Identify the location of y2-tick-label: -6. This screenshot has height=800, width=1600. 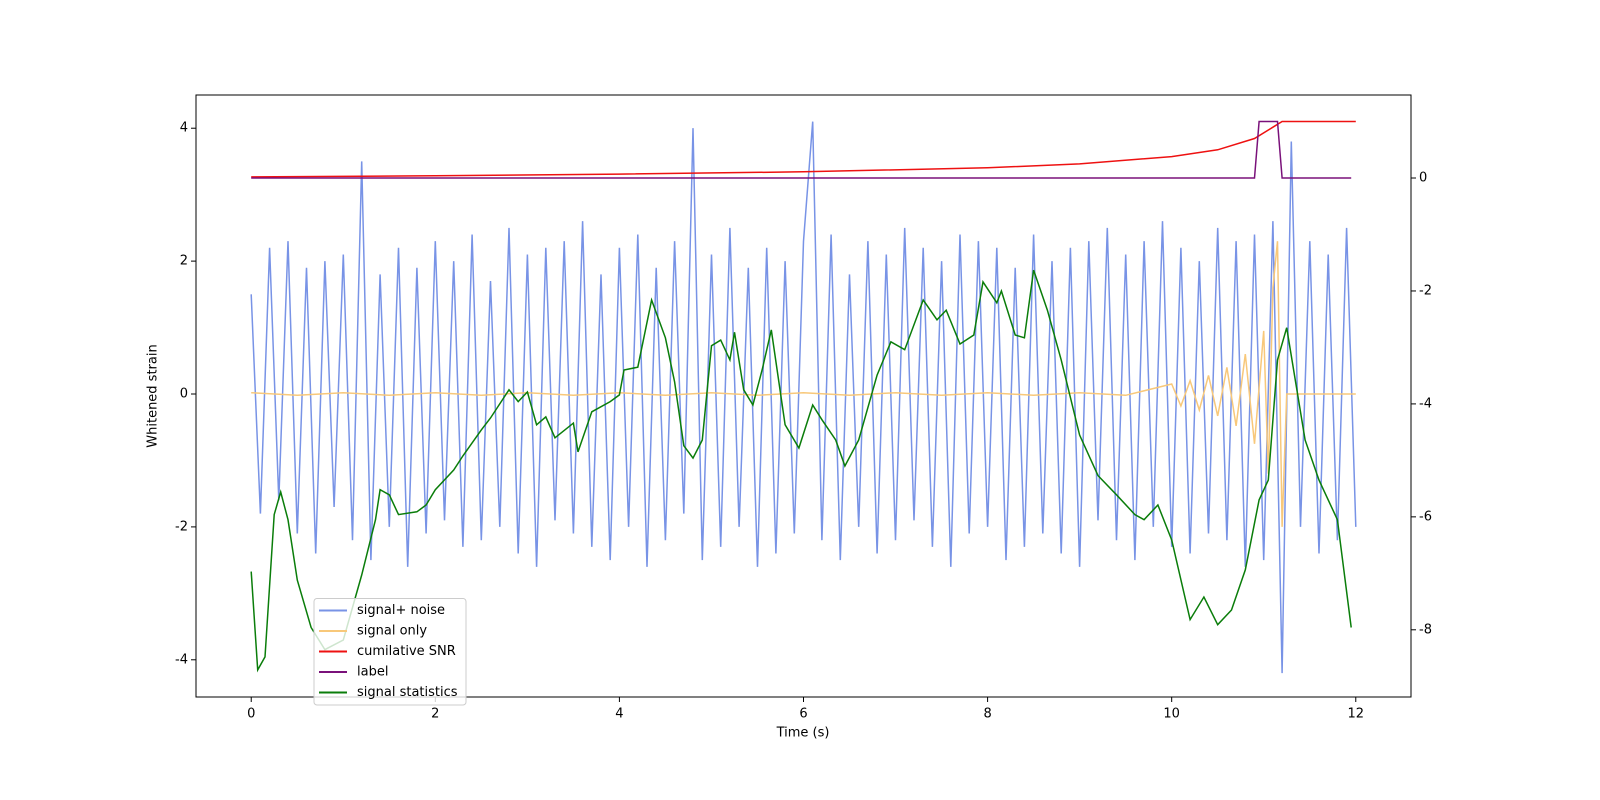
(1425, 516).